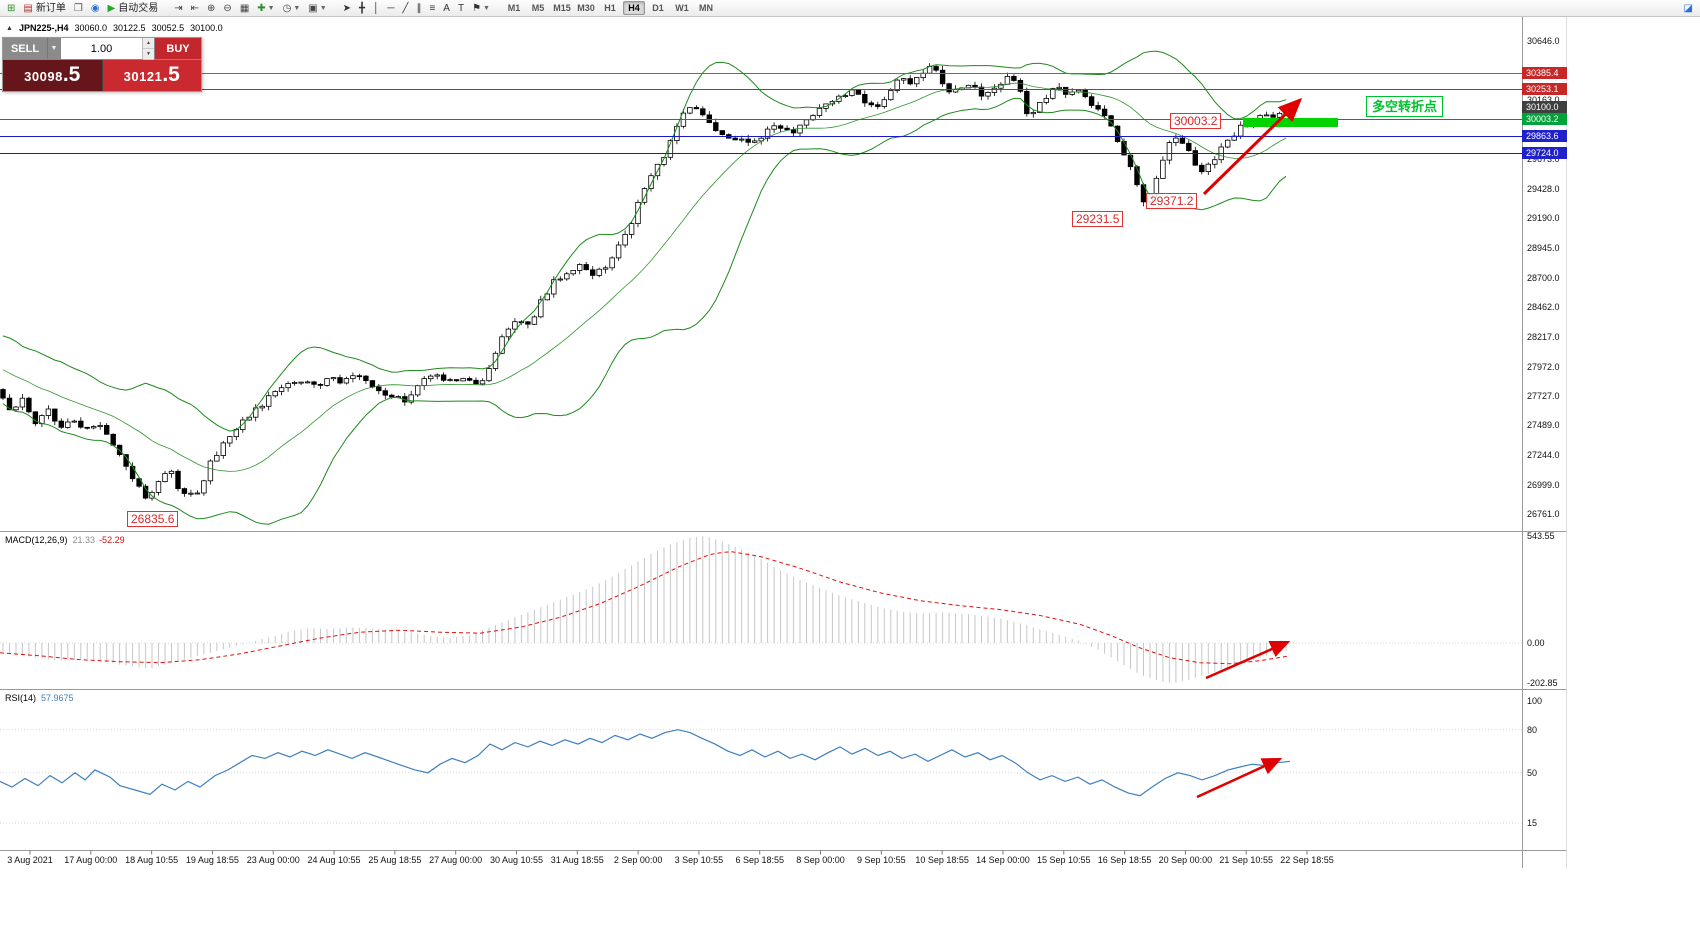 The image size is (1700, 943). Describe the element at coordinates (206, 28) in the screenshot. I see `ohlc-close: 30100.0` at that location.